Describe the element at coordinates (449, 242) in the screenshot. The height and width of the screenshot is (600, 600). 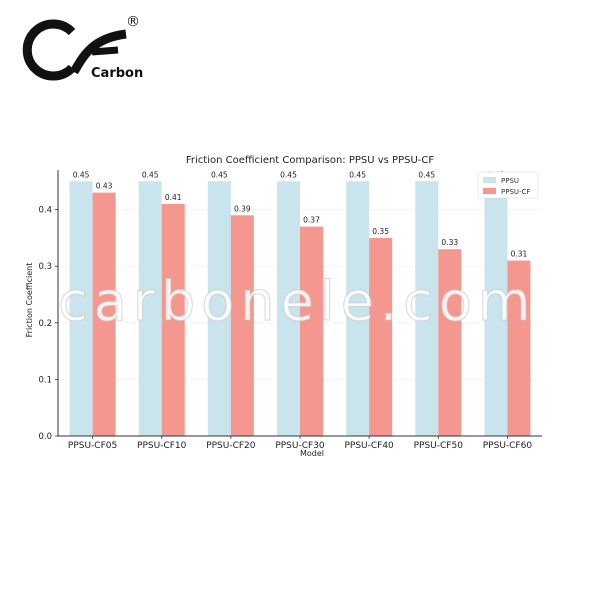
I see `data-label: 0.33` at that location.